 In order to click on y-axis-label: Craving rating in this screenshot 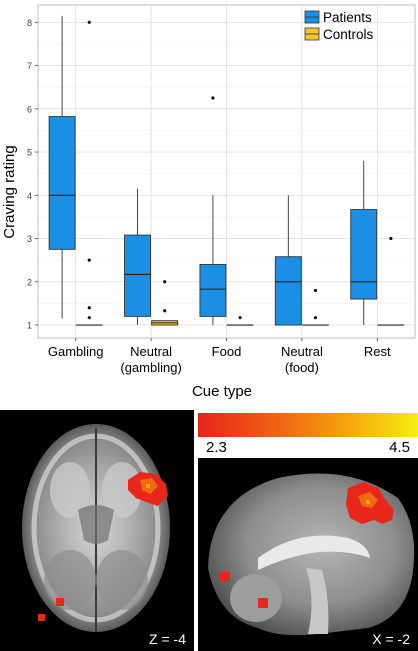, I will do `click(9, 191)`.